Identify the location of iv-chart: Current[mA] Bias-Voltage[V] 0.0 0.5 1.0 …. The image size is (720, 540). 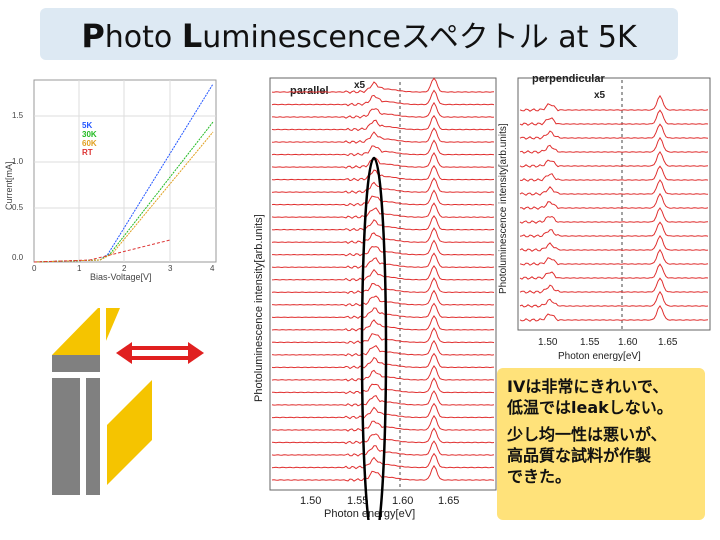
(110, 180).